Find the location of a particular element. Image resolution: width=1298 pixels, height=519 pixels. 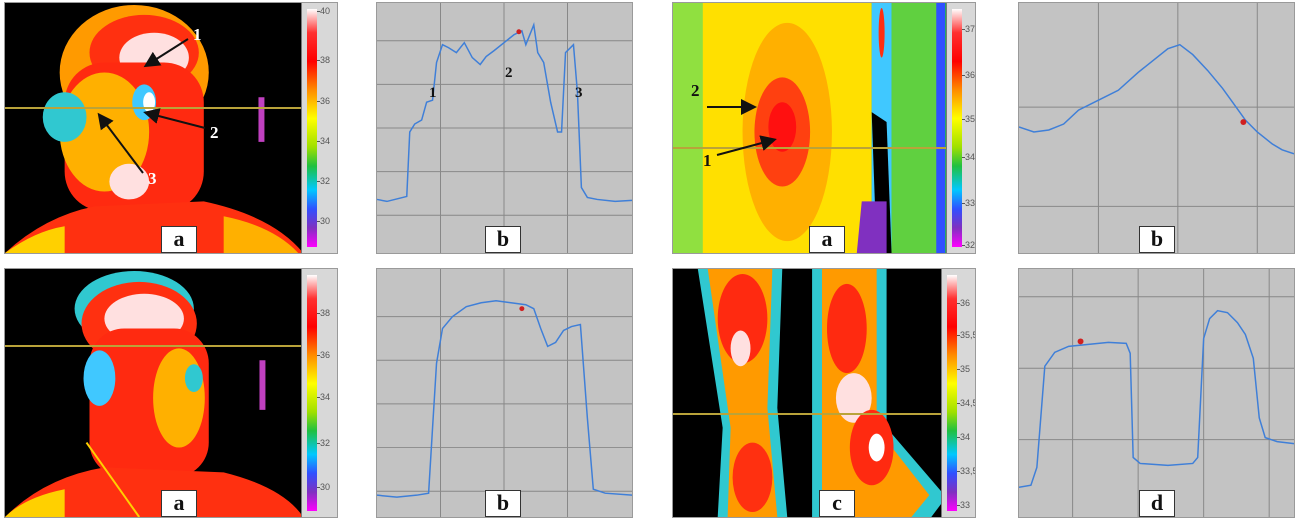

panel-label: d is located at coordinates (1157, 503).